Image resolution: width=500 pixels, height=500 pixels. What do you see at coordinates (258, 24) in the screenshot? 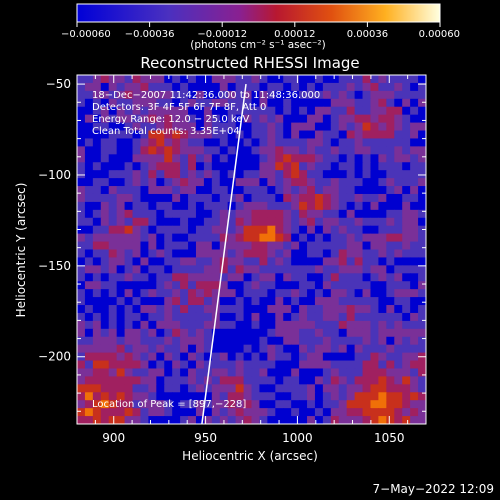
I see `colorbar-ticks` at bounding box center [258, 24].